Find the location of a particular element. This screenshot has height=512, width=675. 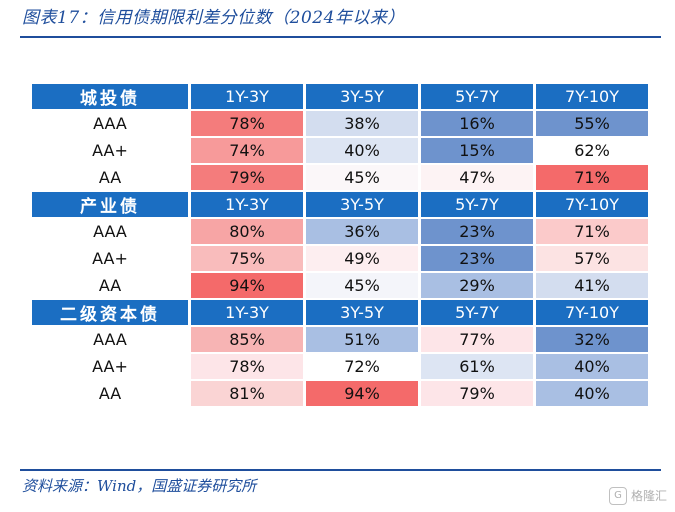

table-row: AAA 78% 38% 16% 55% is located at coordinates (340, 123).